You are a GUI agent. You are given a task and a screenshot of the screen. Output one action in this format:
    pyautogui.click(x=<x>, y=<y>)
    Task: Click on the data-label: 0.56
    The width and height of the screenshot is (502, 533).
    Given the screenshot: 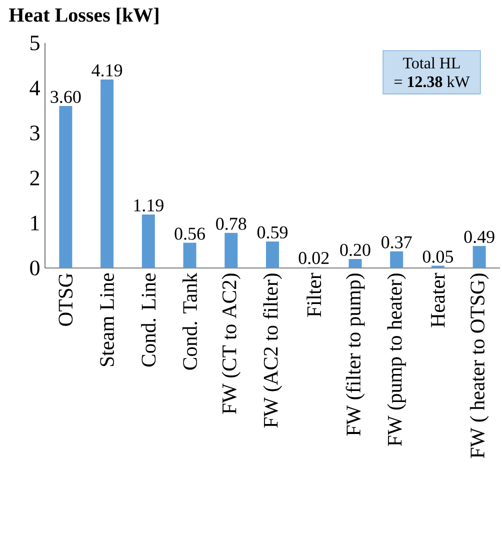 What is the action you would take?
    pyautogui.click(x=189, y=234)
    